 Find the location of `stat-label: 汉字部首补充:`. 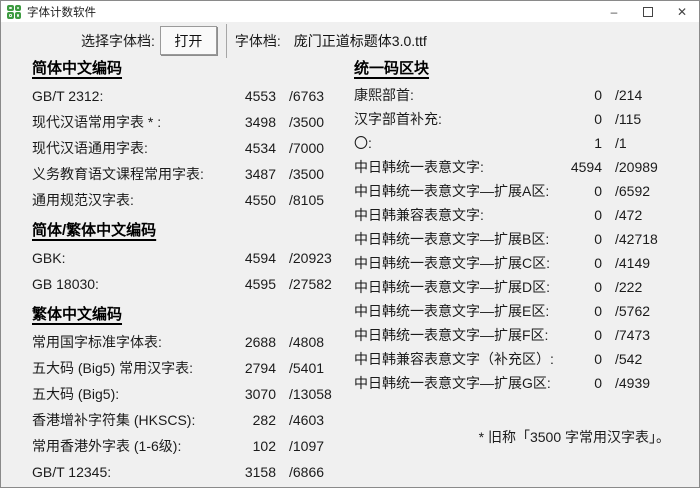

stat-label: 汉字部首补充: is located at coordinates (398, 119).